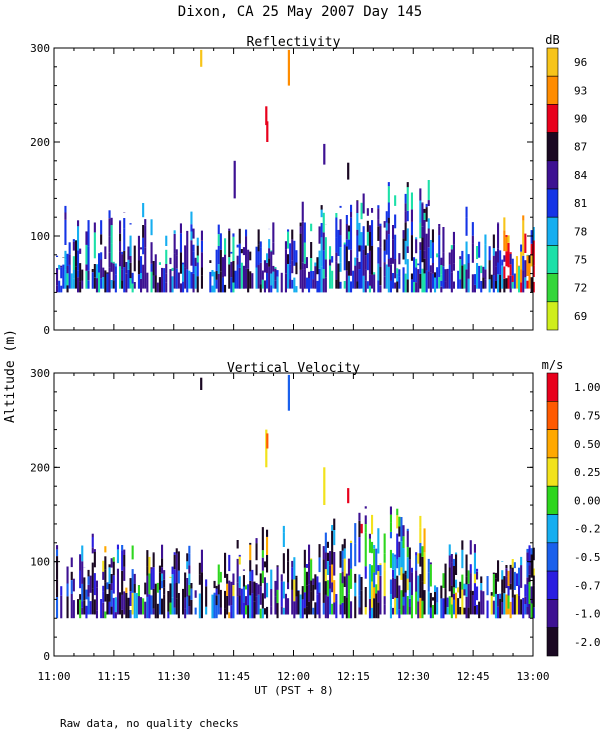 The height and width of the screenshot is (750, 600). I want to click on colorbar-label: 87, so click(580, 147).